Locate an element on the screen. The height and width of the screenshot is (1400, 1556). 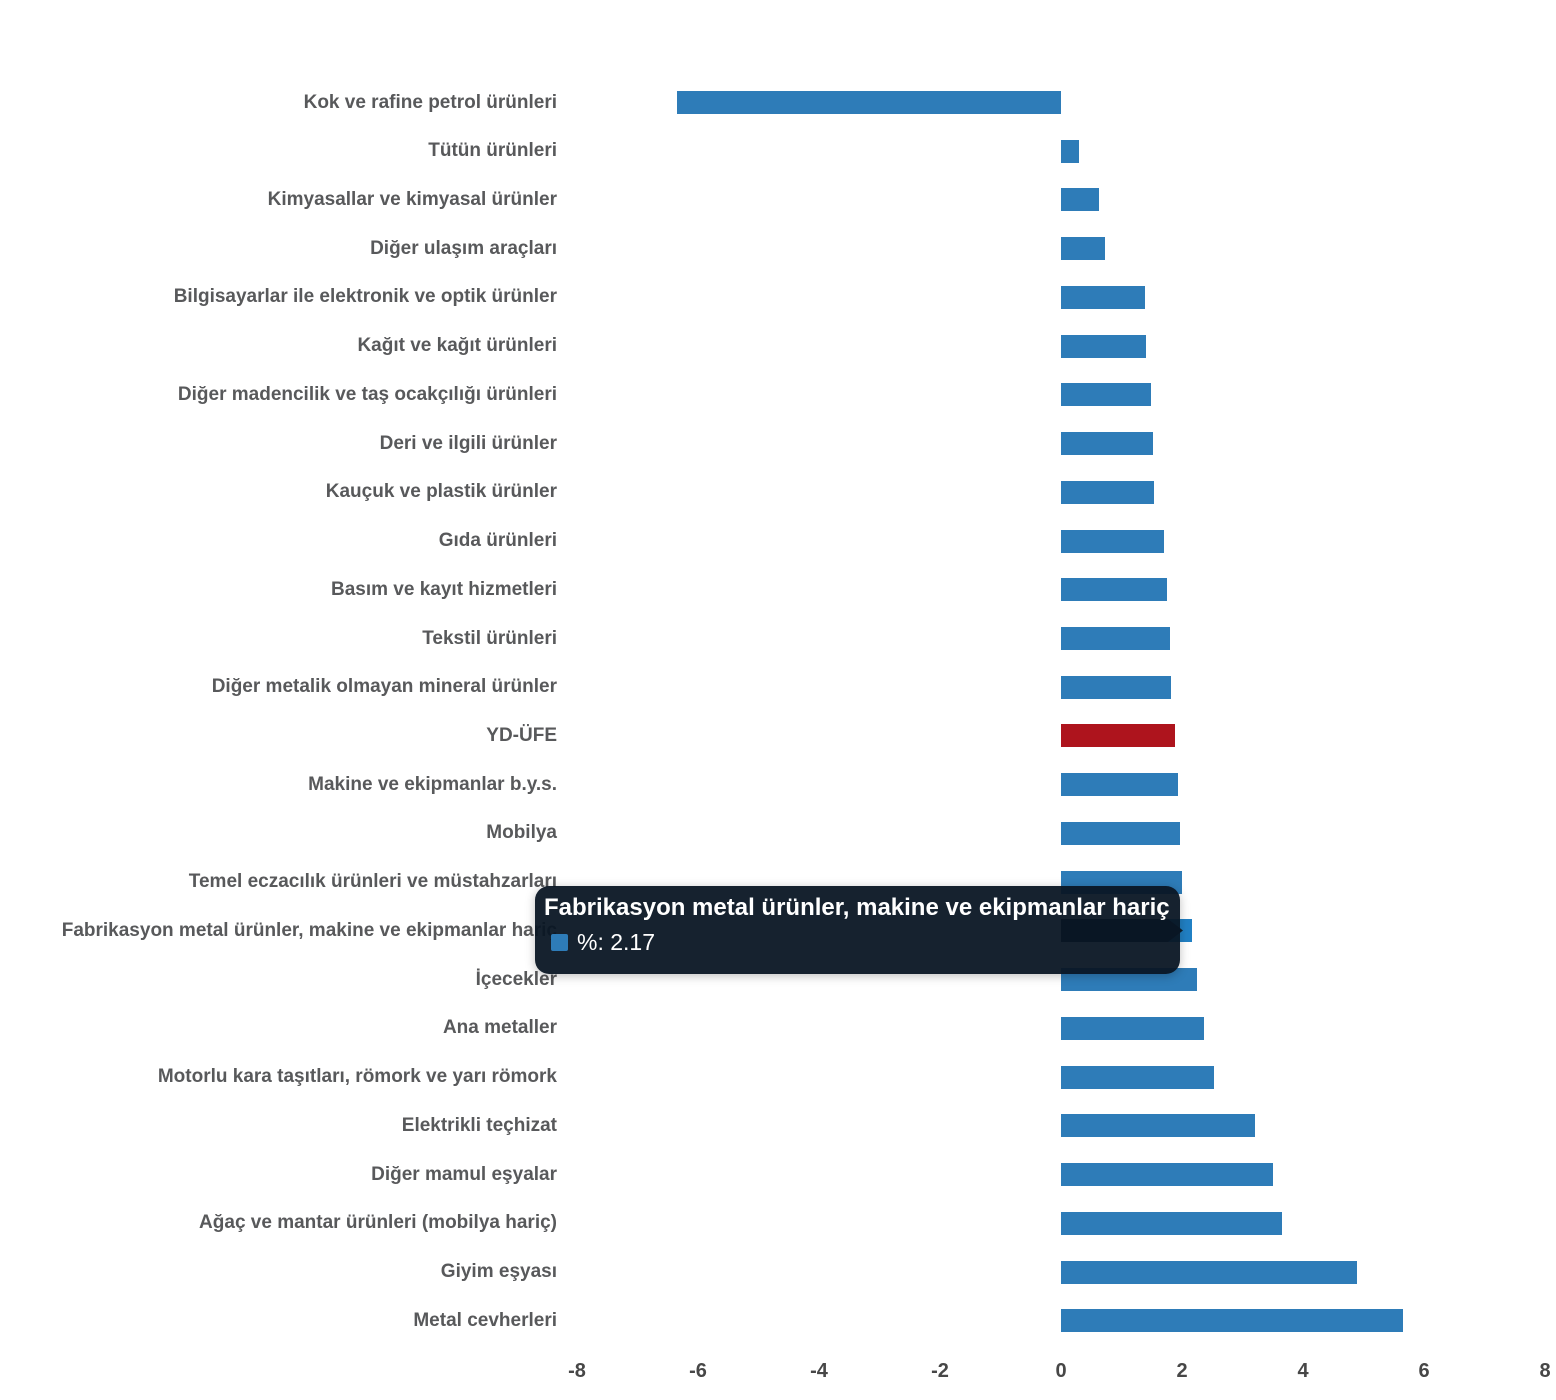
category-label: Diğer metalik olmayan mineral ürünler is located at coordinates (384, 686).